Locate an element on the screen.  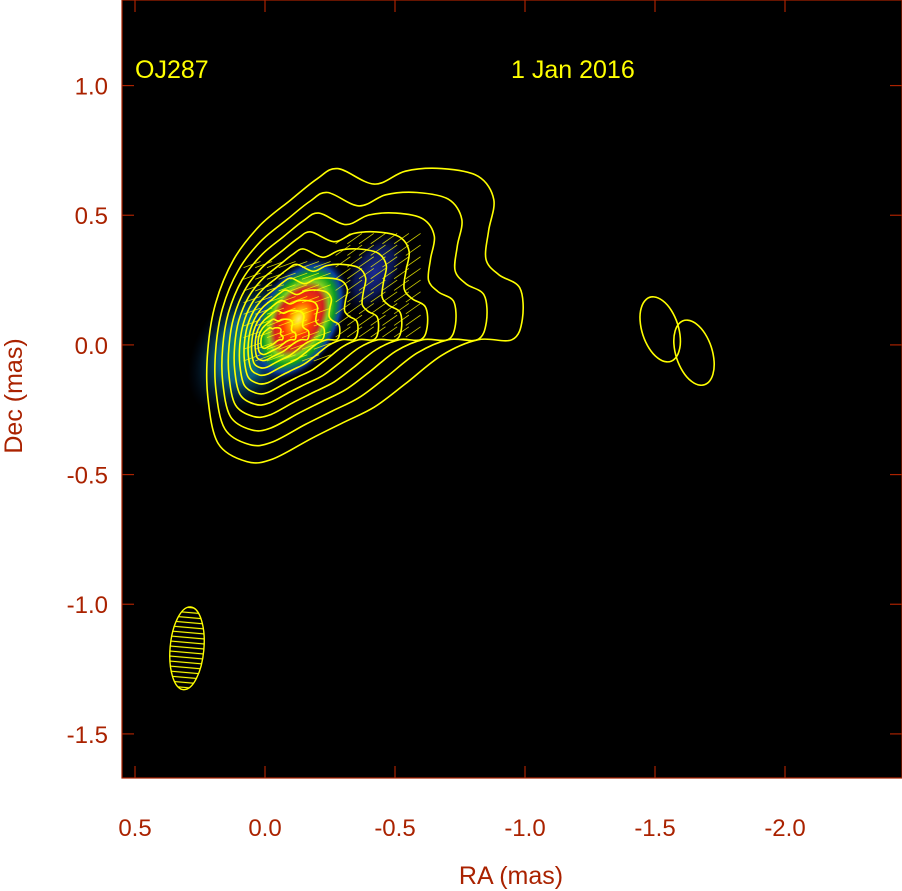
x-tick-label: -1.5 is located at coordinates (654, 828).